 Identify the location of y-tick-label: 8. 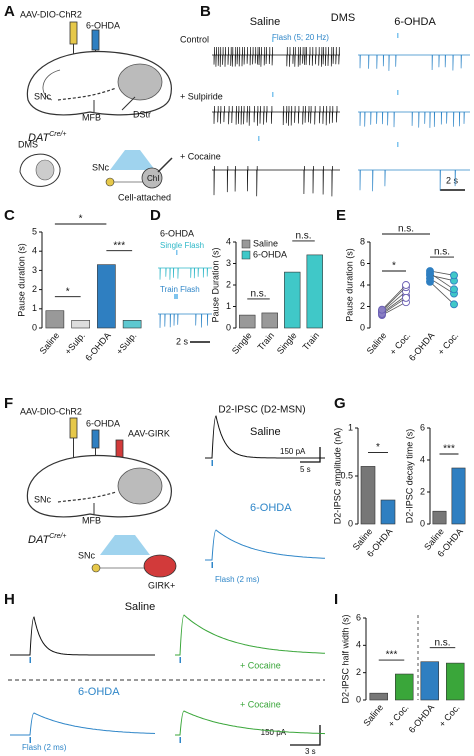
(362, 241).